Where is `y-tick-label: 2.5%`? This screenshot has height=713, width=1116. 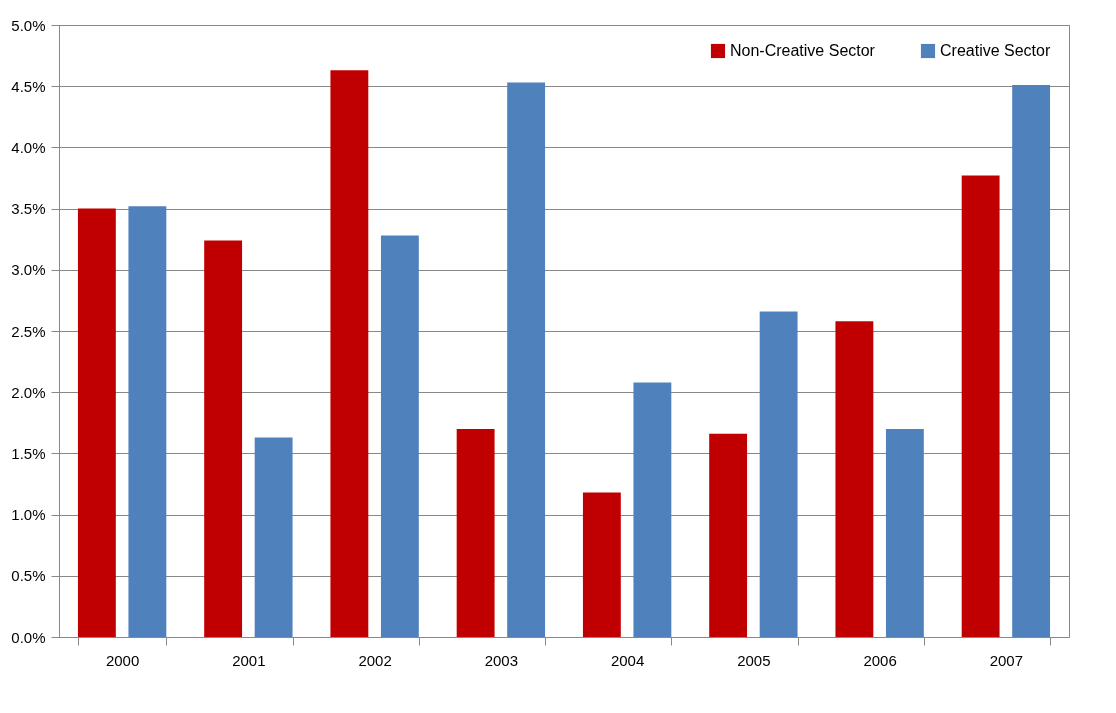 y-tick-label: 2.5% is located at coordinates (28, 331).